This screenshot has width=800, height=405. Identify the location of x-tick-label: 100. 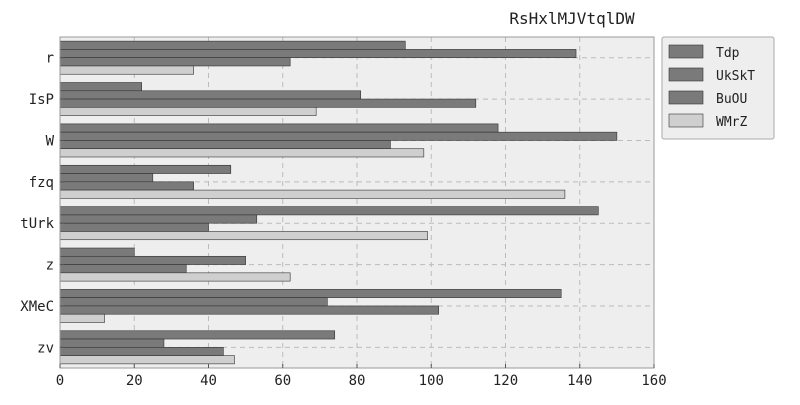
(431, 381).